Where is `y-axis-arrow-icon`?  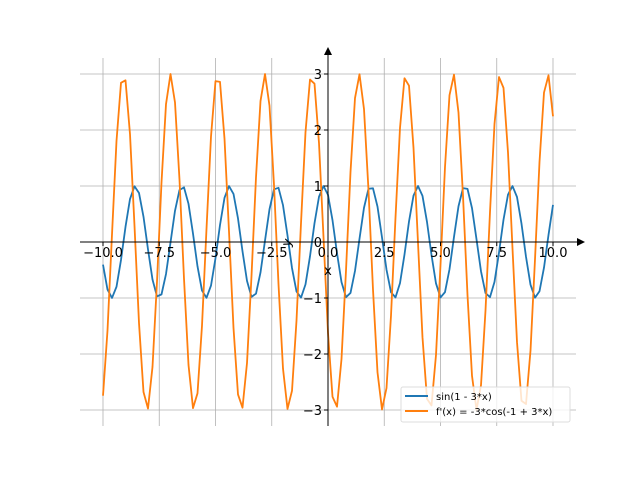
y-axis-arrow-icon is located at coordinates (328, 51).